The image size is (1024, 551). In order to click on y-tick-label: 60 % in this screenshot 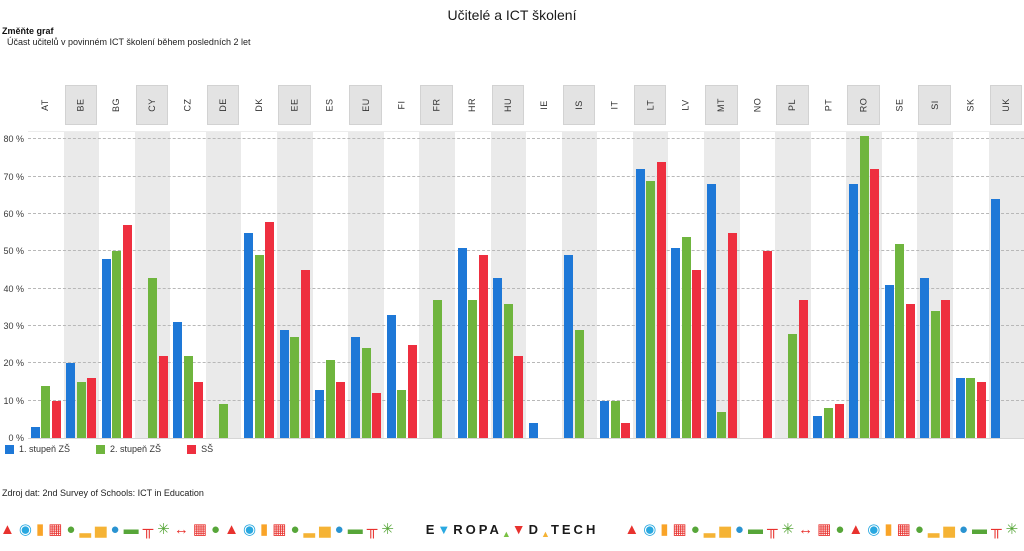, I will do `click(13, 214)`.